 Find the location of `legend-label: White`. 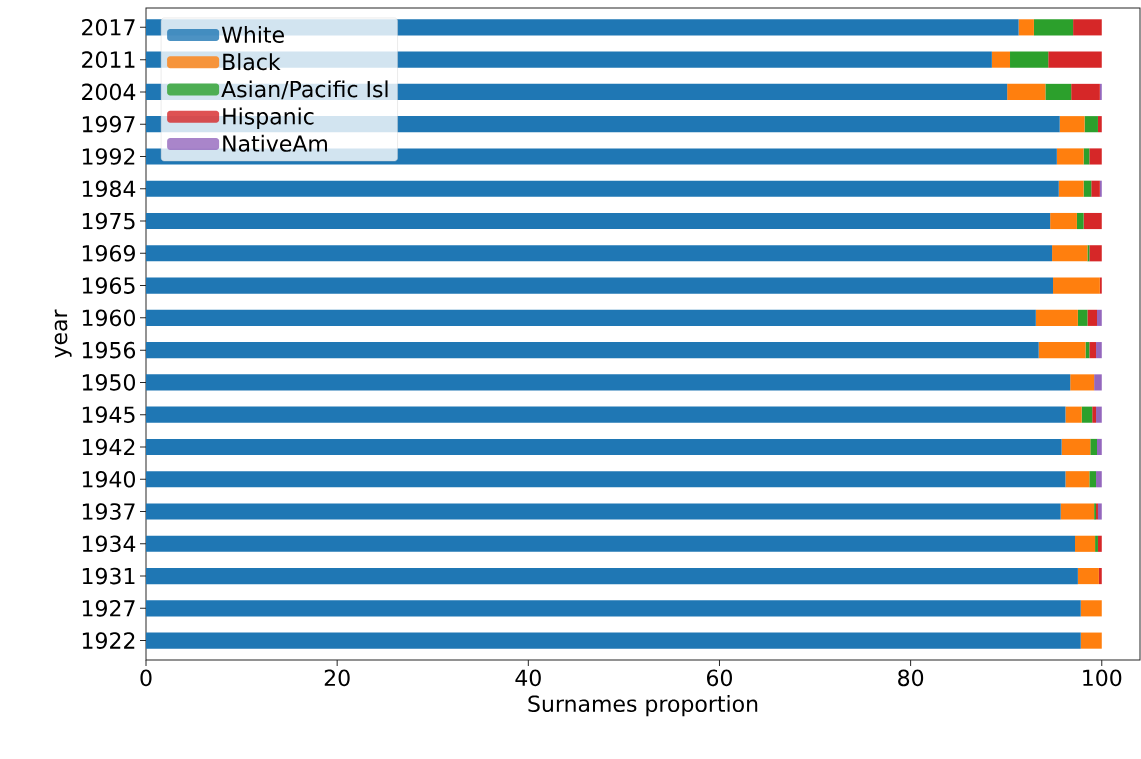

legend-label: White is located at coordinates (252, 34).